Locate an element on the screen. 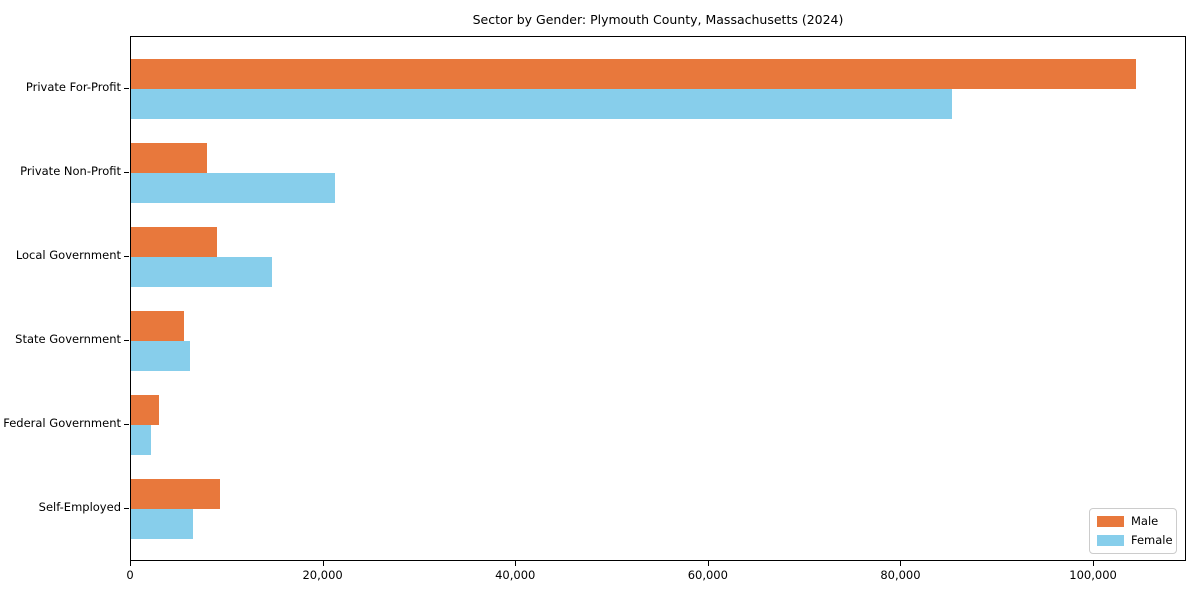 Image resolution: width=1200 pixels, height=600 pixels. legend-row-male: Male is located at coordinates (1133, 521).